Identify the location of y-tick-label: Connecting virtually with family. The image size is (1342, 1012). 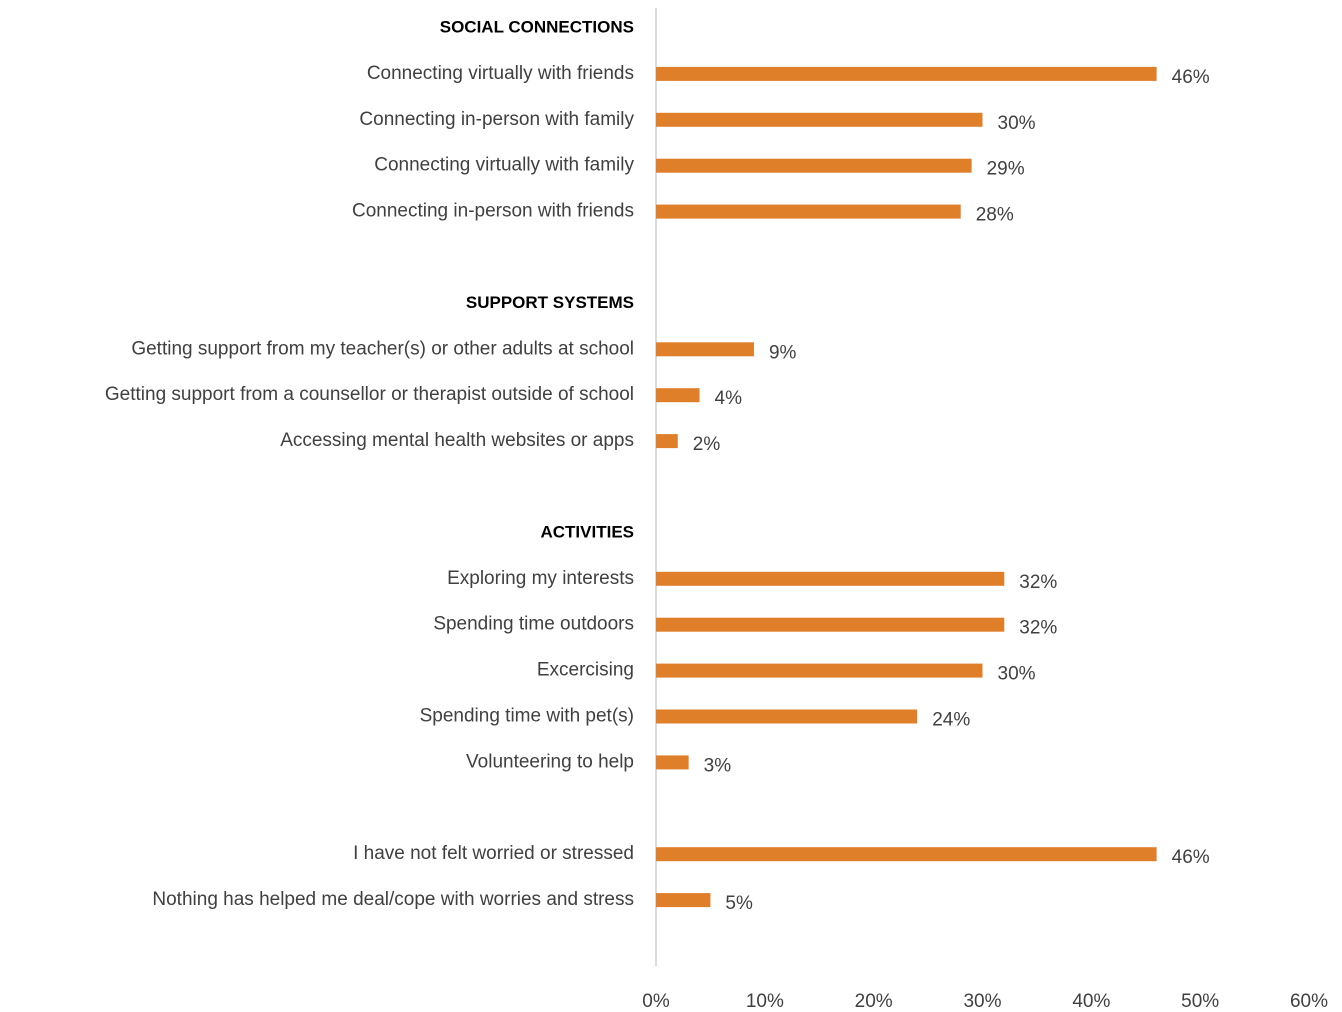
(504, 165).